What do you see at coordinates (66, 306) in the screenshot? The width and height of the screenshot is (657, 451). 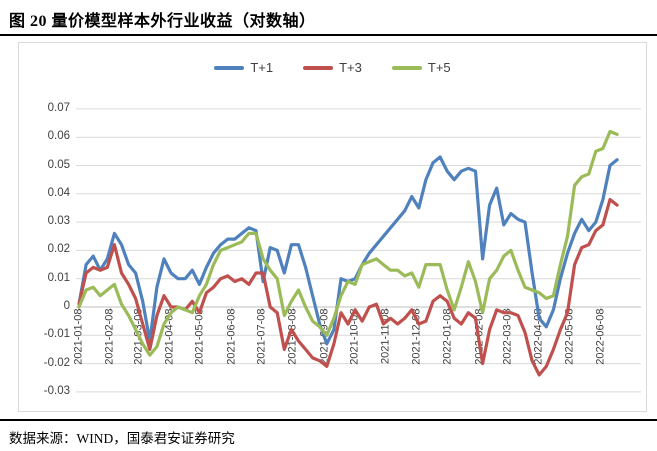 I see `y-tick-label: 0` at bounding box center [66, 306].